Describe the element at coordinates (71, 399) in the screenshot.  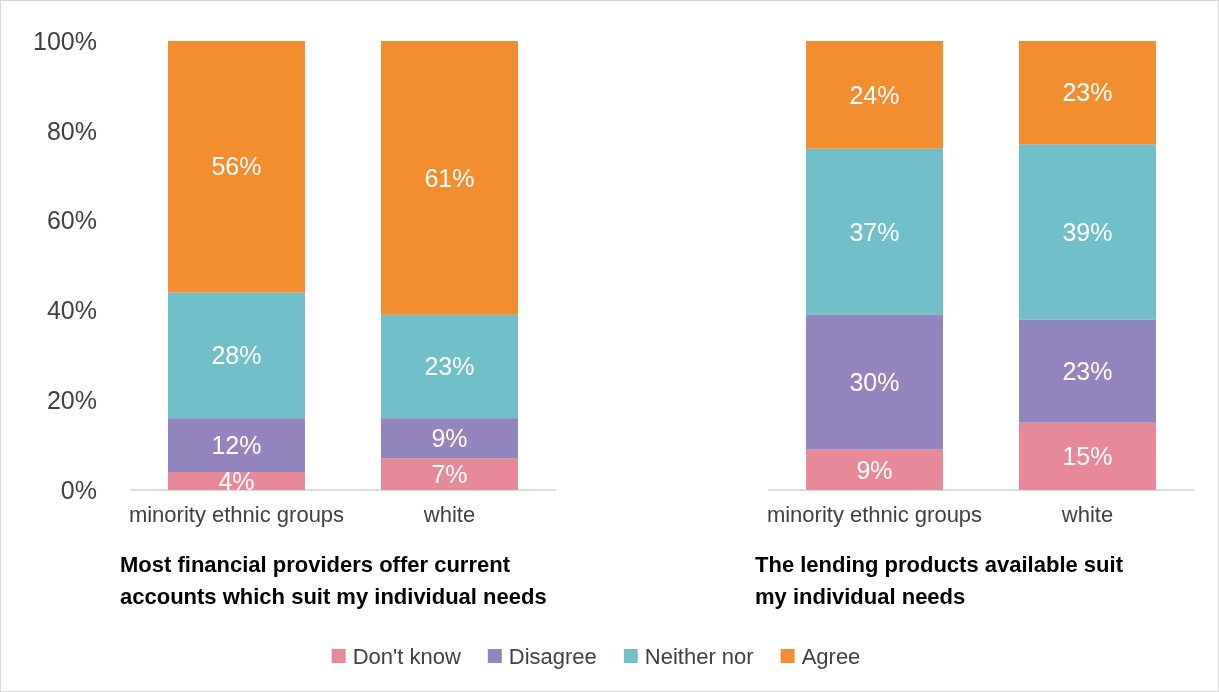
I see `y-tick-label: 20%` at that location.